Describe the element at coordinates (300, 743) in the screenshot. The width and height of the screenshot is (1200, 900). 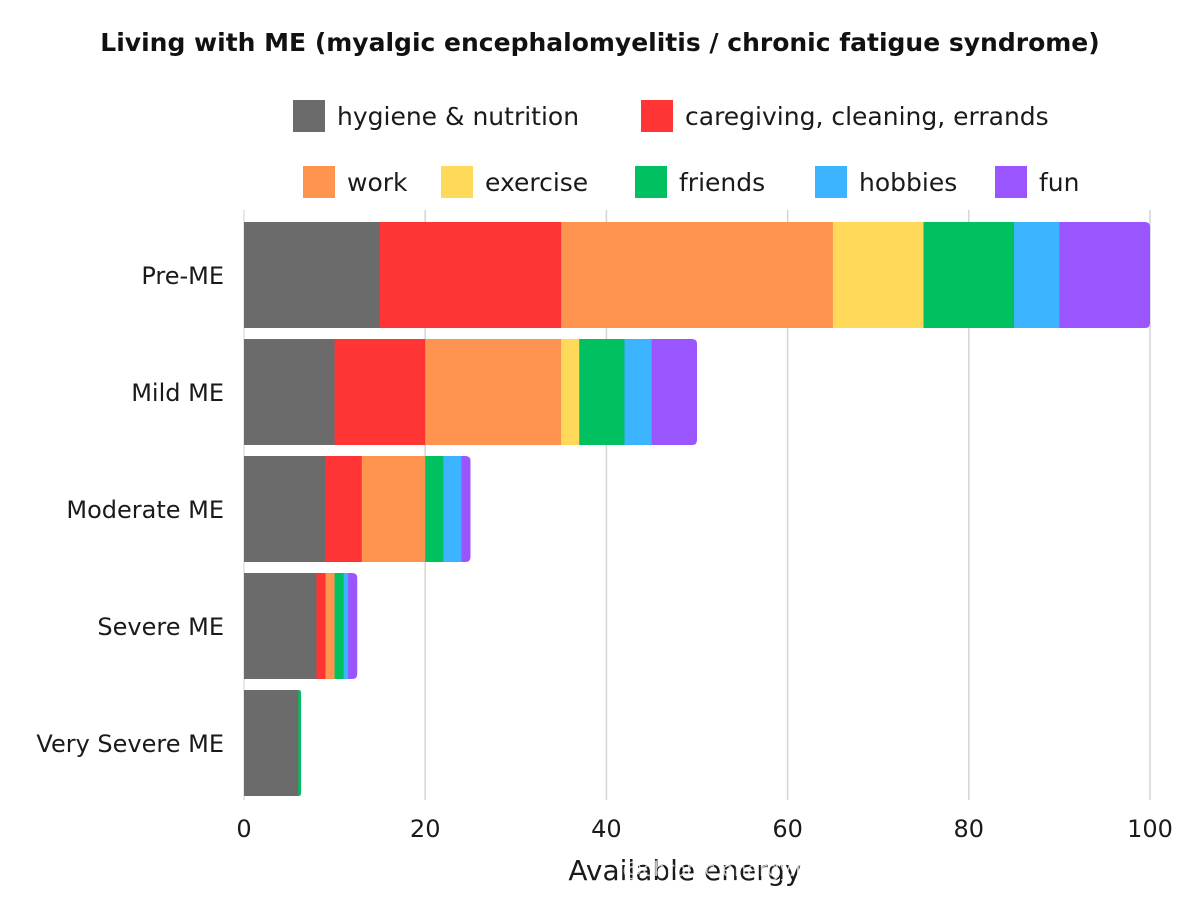
I see `bar-very-severe-me-friends` at that location.